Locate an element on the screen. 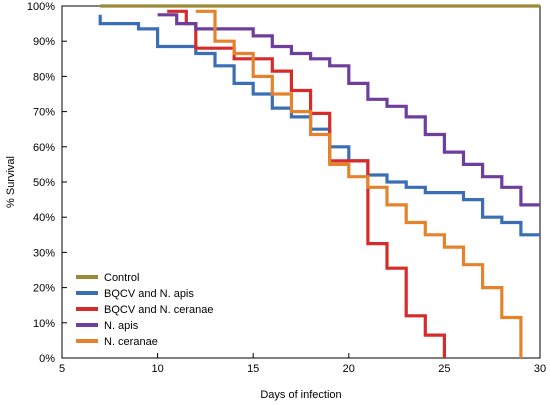 The image size is (550, 405). x-tick-label: 10 is located at coordinates (157, 369).